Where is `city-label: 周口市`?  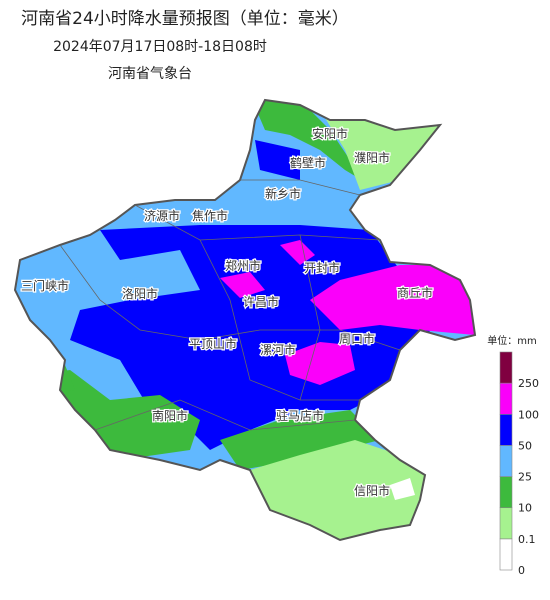 city-label: 周口市 is located at coordinates (357, 338).